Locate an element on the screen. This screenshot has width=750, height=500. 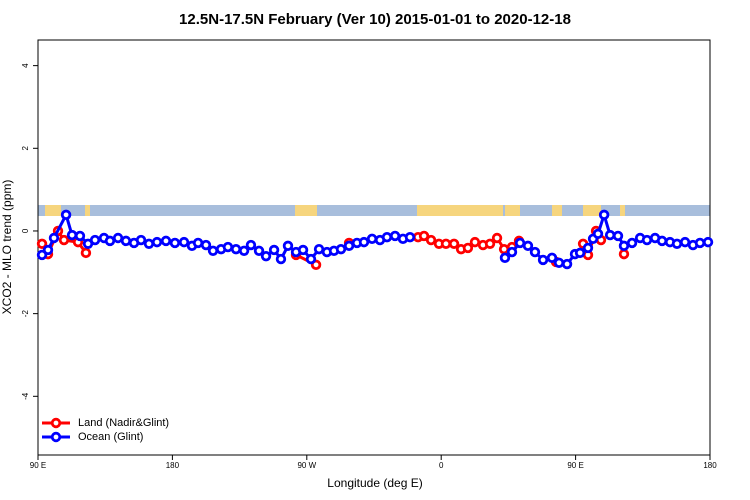
y-tick-label: 4 is located at coordinates (25, 65).